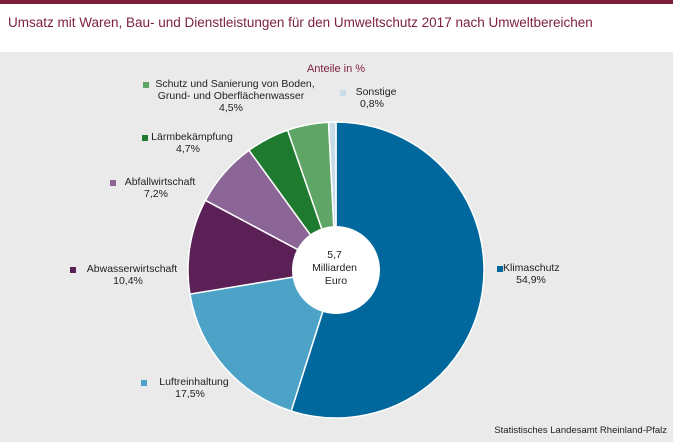 Image resolution: width=673 pixels, height=442 pixels. Describe the element at coordinates (132, 269) in the screenshot. I see `label-abwasserwirtschaft: Abwasserwirtschaft` at that location.